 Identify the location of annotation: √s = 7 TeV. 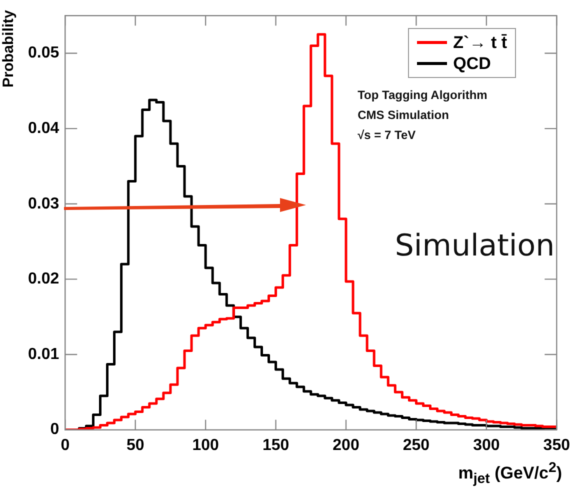
(387, 135).